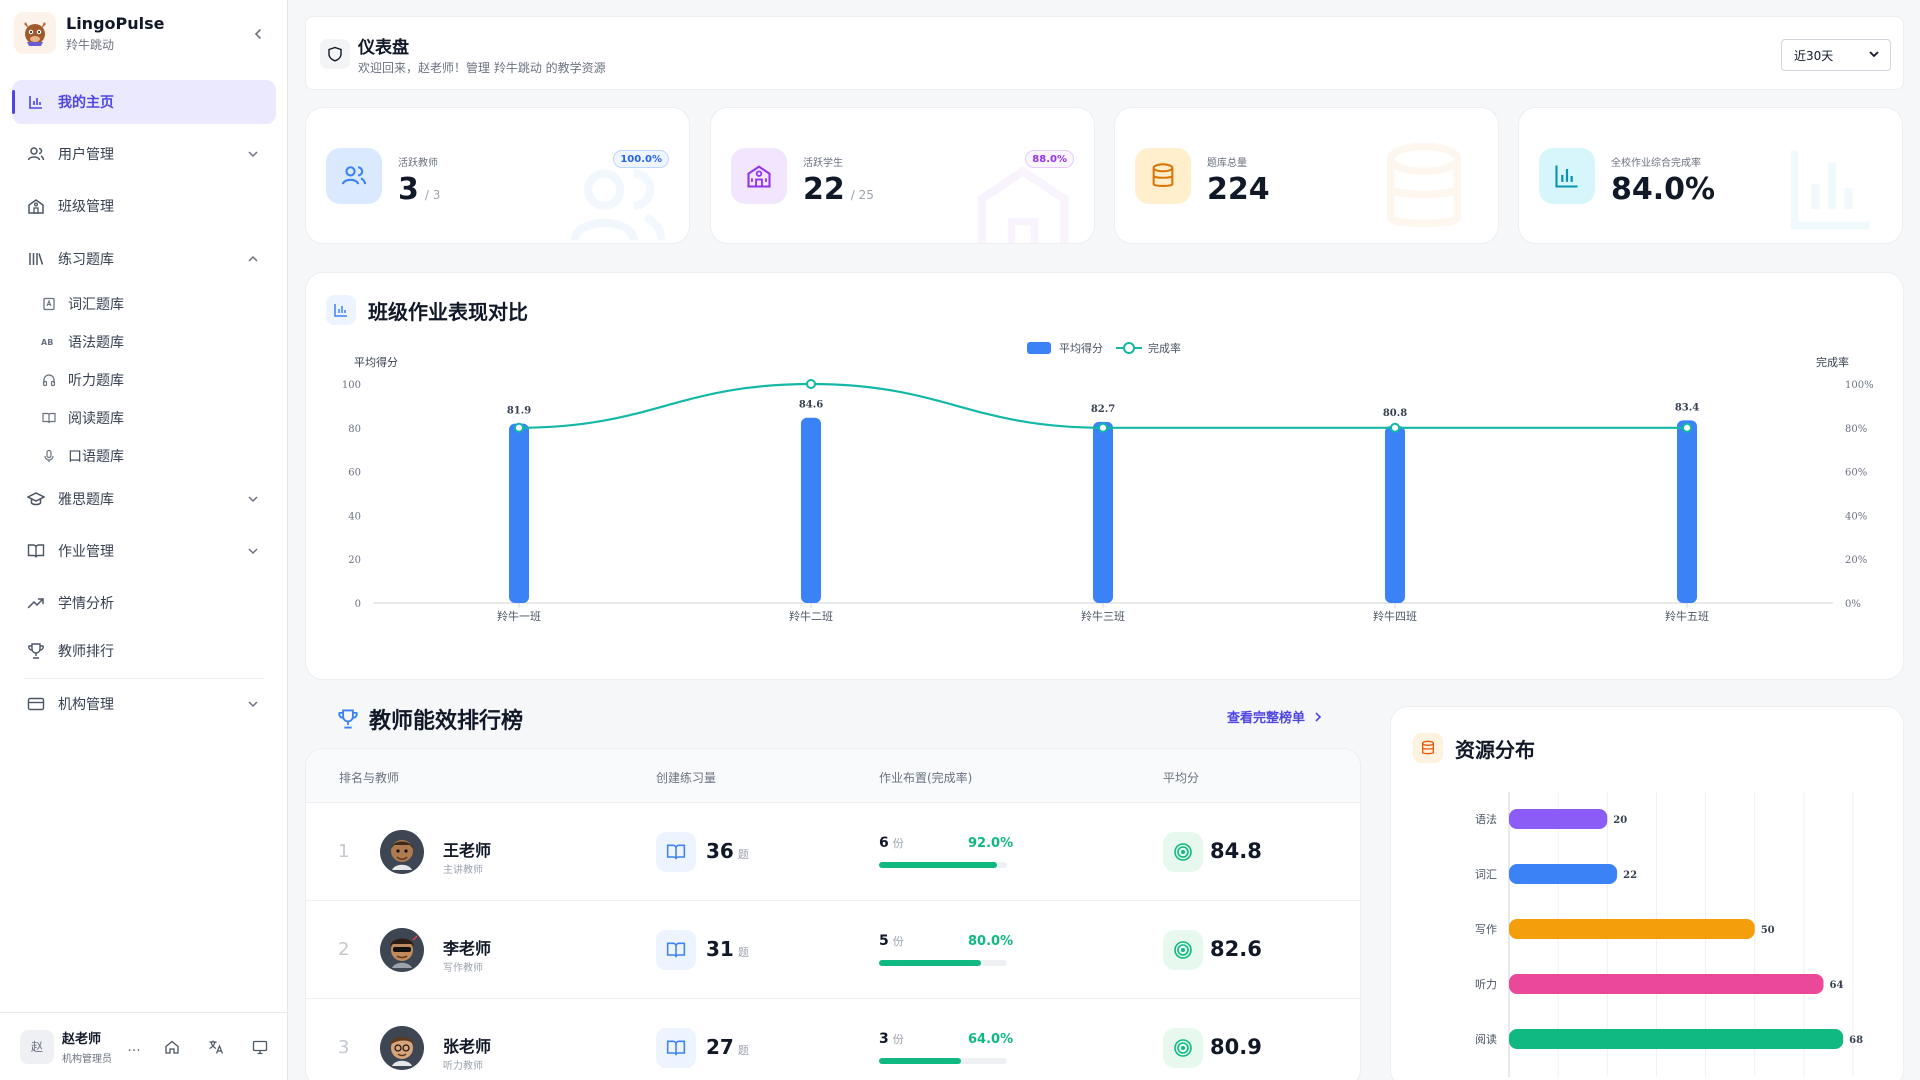  What do you see at coordinates (1836, 55) in the screenshot?
I see `date-range-select: 近30天` at bounding box center [1836, 55].